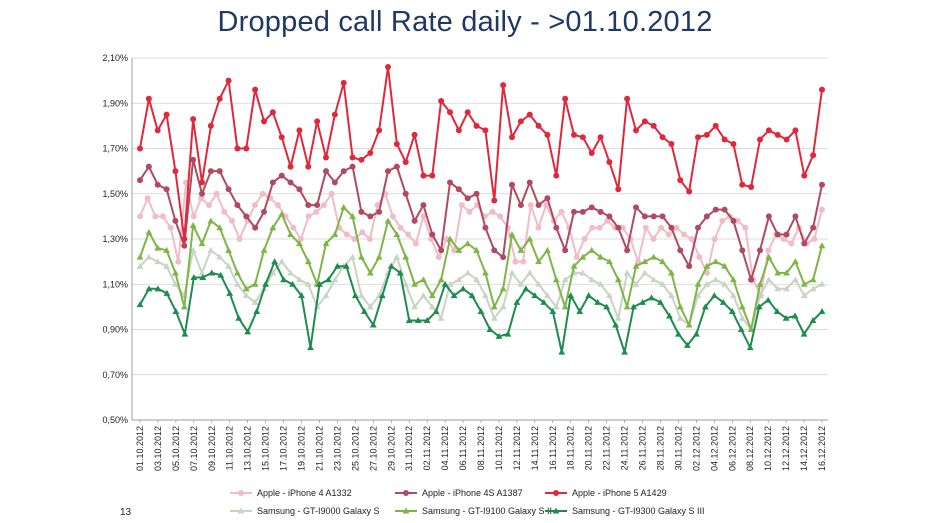 The height and width of the screenshot is (523, 930). Describe the element at coordinates (481, 307) in the screenshot. I see `series-line` at that location.